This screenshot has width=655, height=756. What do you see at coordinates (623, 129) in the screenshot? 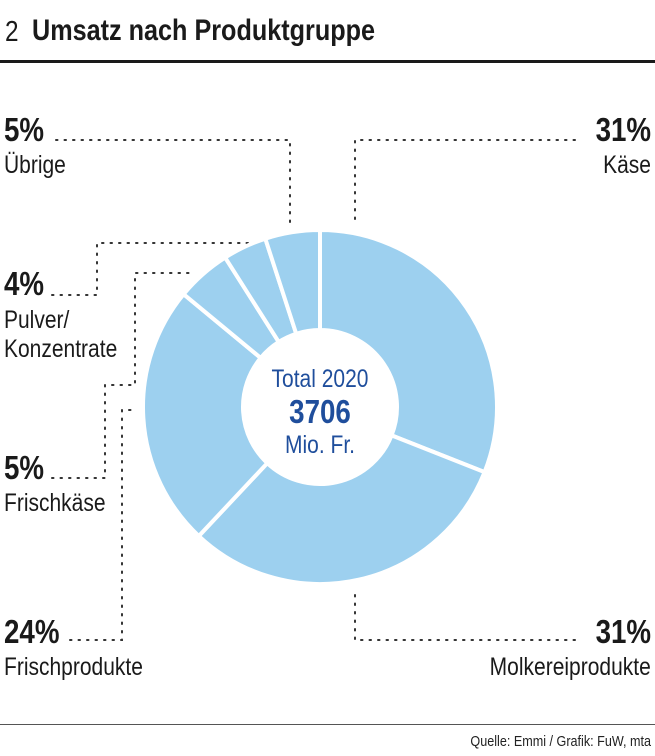
I see `label-kaese-pct: 31%` at bounding box center [623, 129].